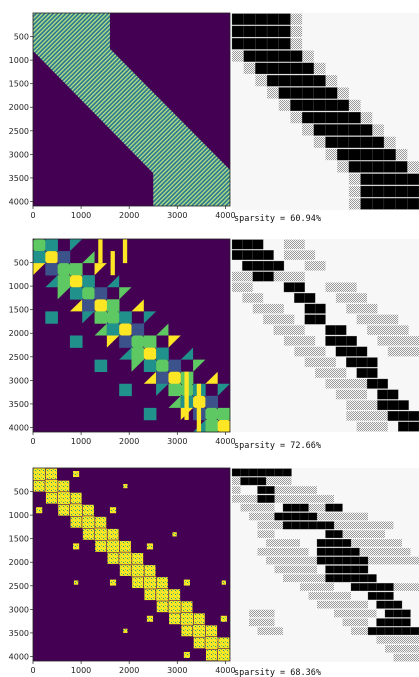 This screenshot has width=419, height=677. What do you see at coordinates (81, 441) in the screenshot?
I see `x-tick-label: 1000` at bounding box center [81, 441].